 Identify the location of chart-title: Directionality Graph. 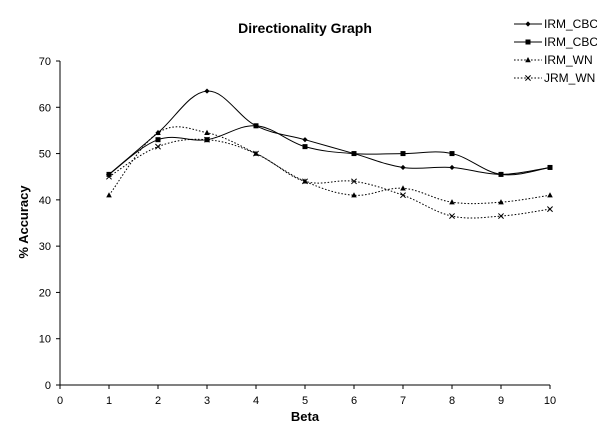
(305, 28).